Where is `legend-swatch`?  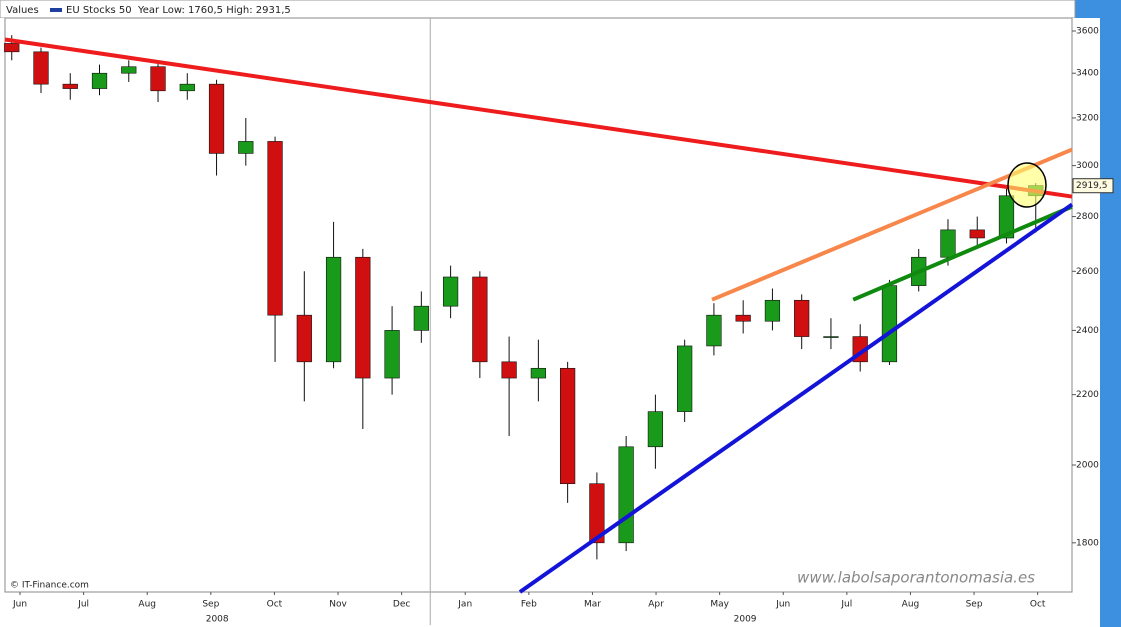 legend-swatch is located at coordinates (56, 10).